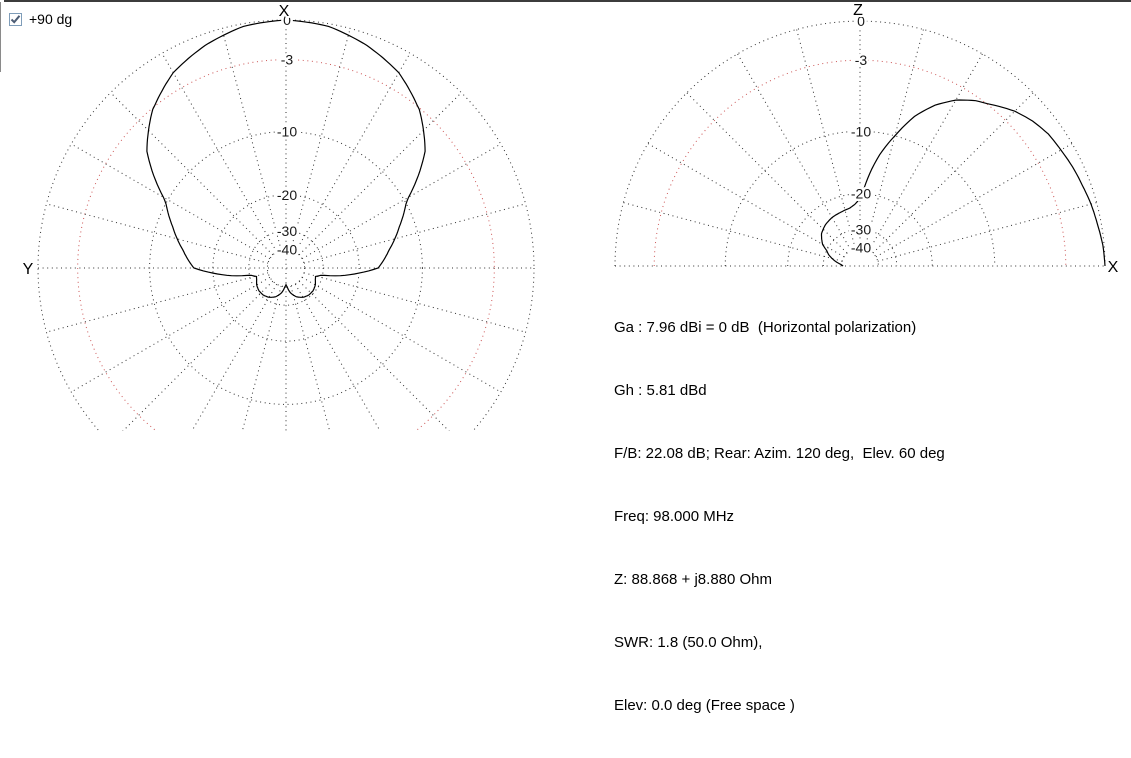 The image size is (1131, 758). Describe the element at coordinates (861, 248) in the screenshot. I see `elevation-pattern-ring-label--40: -40` at that location.